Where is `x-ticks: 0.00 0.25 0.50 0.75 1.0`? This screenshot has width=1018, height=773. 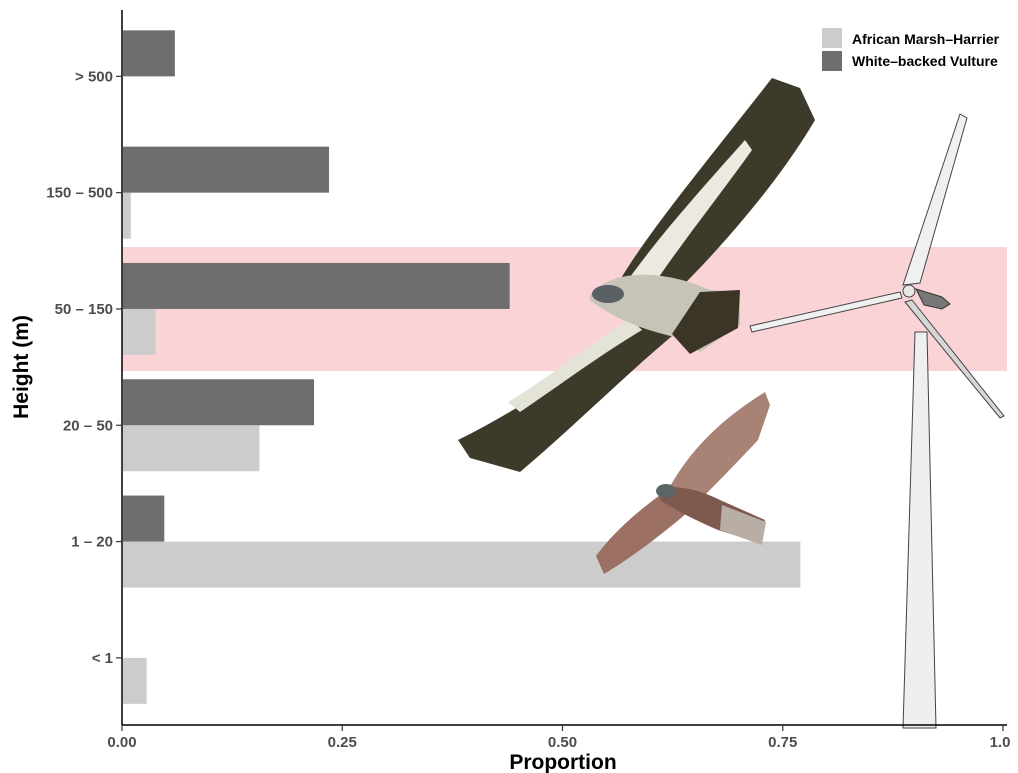
x-ticks: 0.00 0.25 0.50 0.75 1.0 is located at coordinates (558, 738).